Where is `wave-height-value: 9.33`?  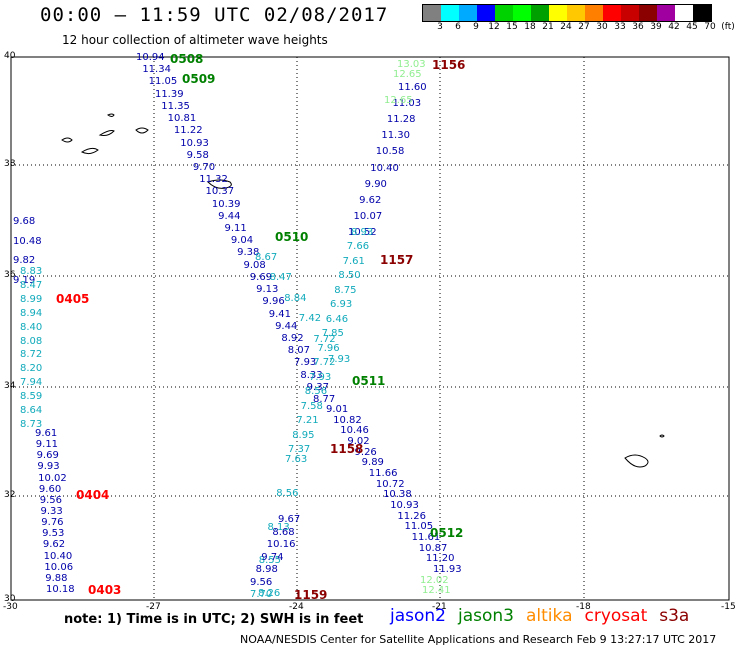
wave-height-value: 9.33 is located at coordinates (51, 511).